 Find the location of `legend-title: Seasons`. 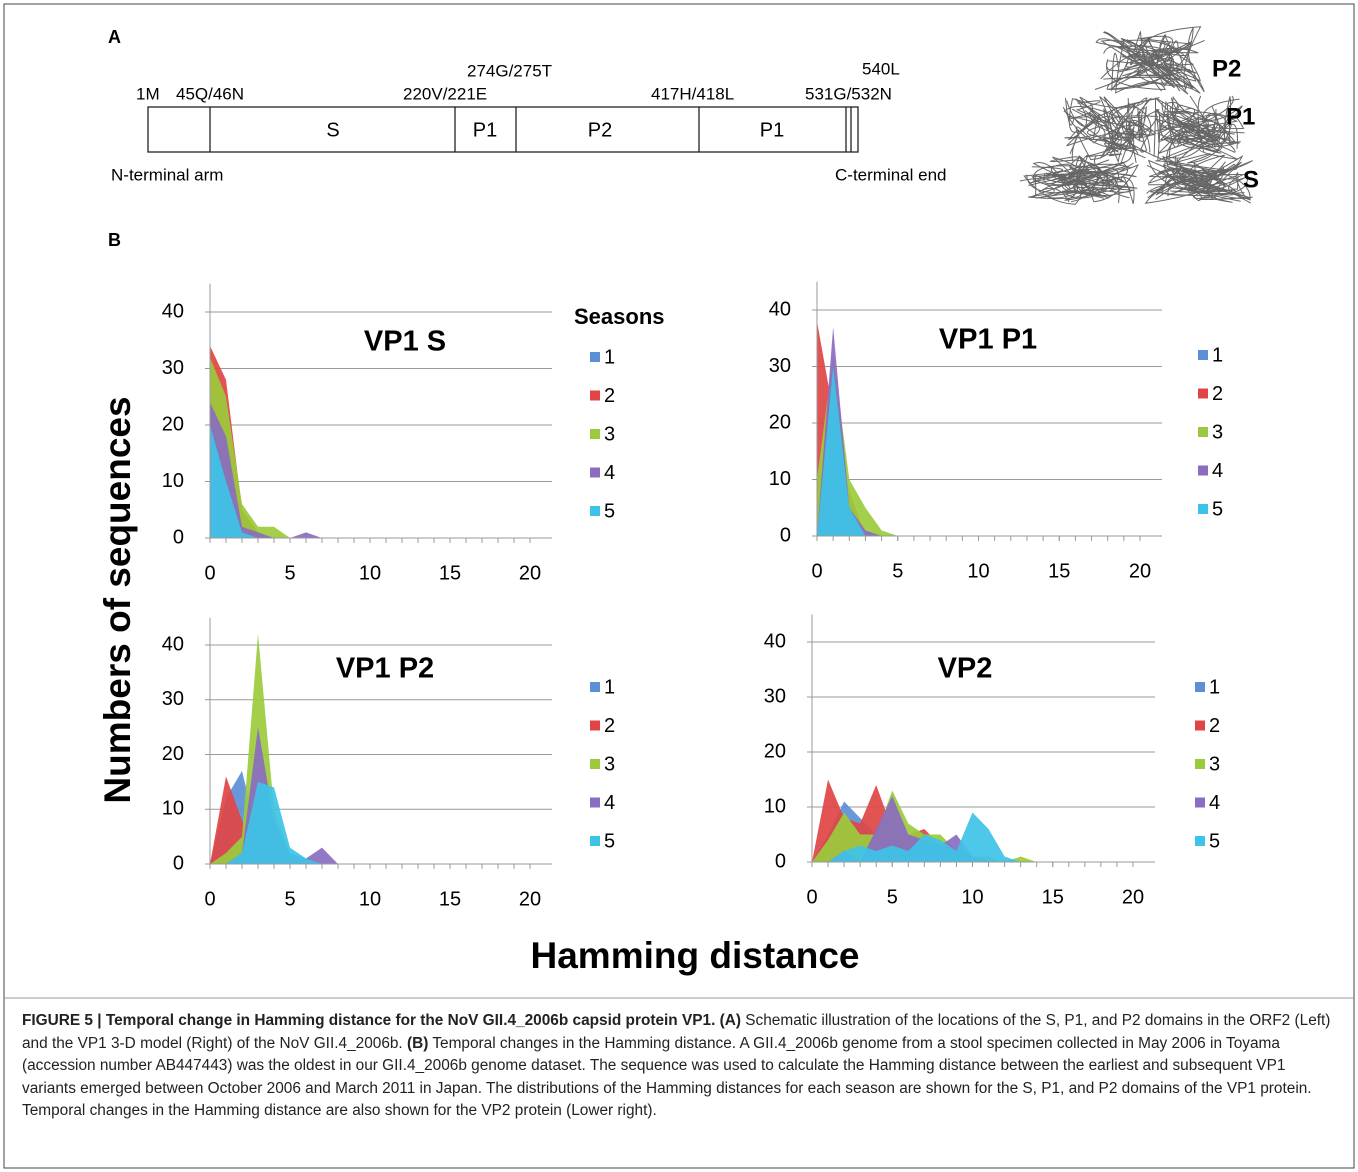

legend-title: Seasons is located at coordinates (619, 316).